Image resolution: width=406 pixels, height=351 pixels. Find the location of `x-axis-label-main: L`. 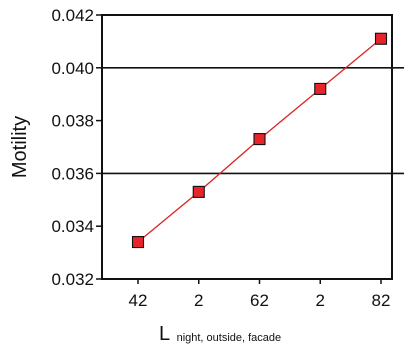

x-axis-label-main: L is located at coordinates (164, 334).